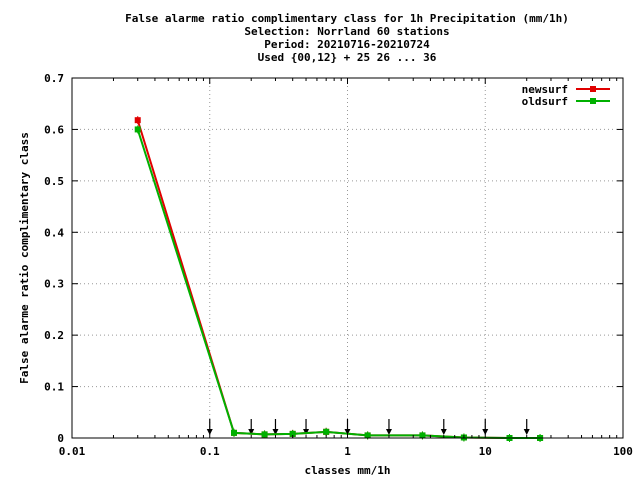  Describe the element at coordinates (545, 89) in the screenshot. I see `legend-label-newsurf: newsurf` at that location.